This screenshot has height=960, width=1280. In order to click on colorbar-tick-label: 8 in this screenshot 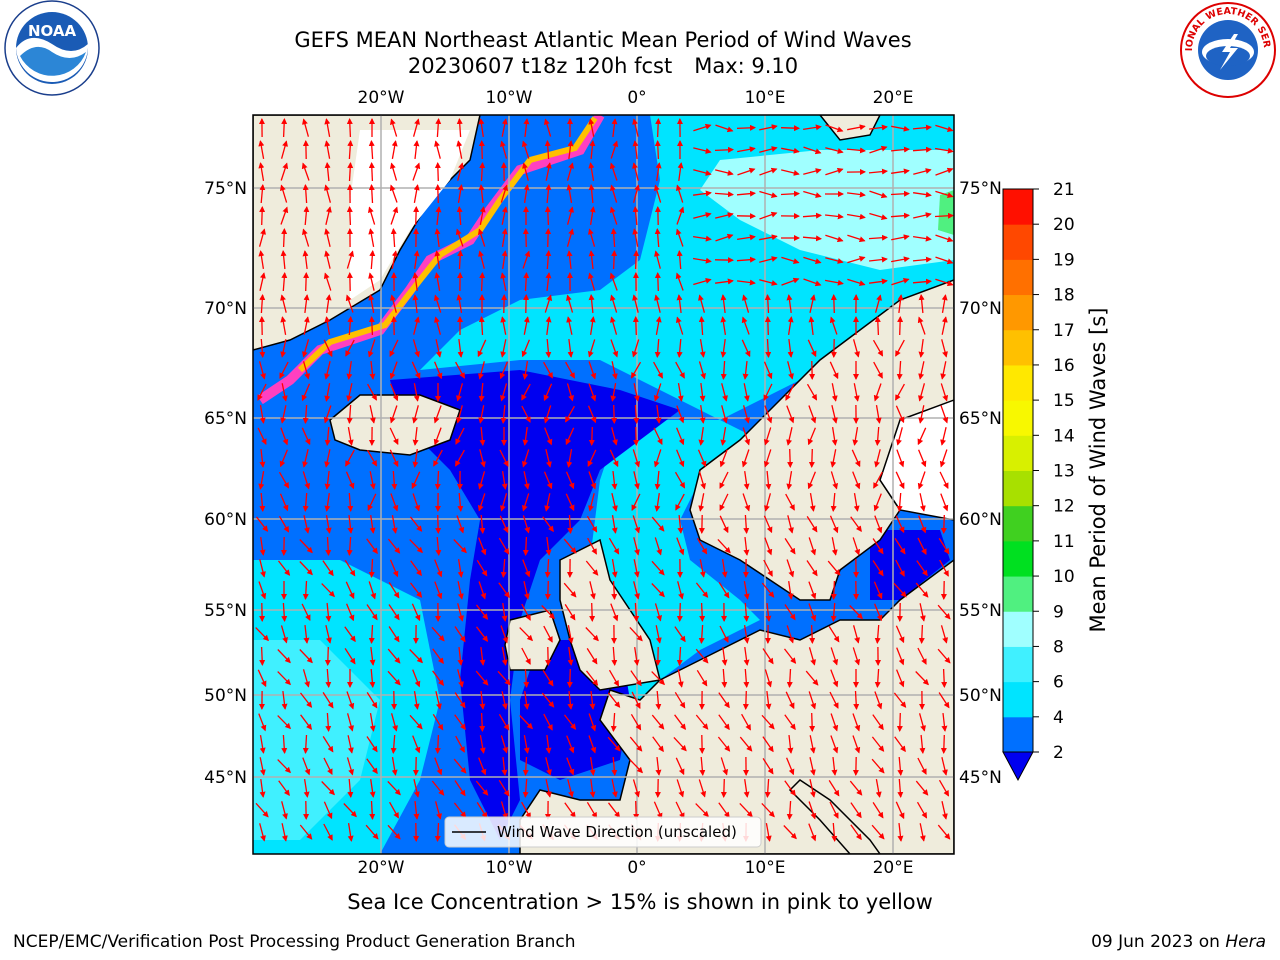, I will do `click(1058, 647)`.